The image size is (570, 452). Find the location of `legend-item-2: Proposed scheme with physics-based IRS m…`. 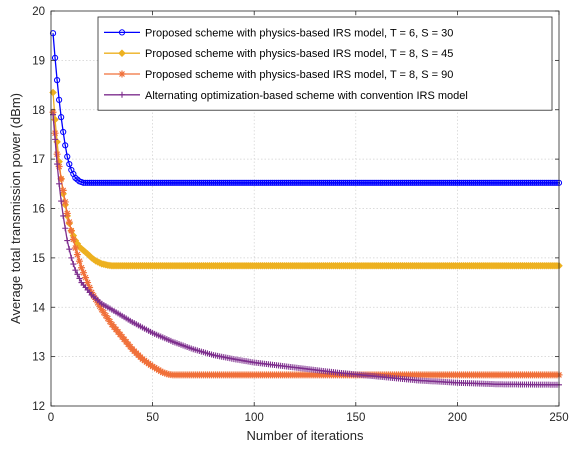

legend-item-2: Proposed scheme with physics-based IRS m… is located at coordinates (278, 54).